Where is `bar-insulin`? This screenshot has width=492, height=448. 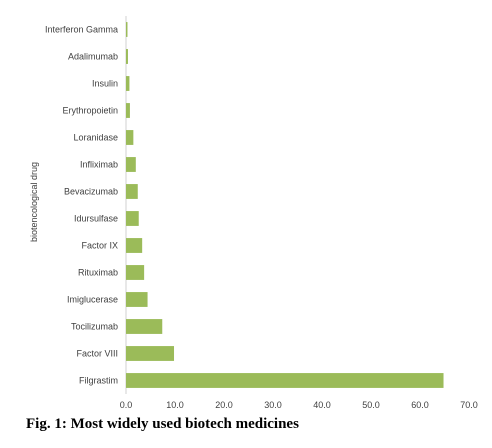 bar-insulin is located at coordinates (128, 83).